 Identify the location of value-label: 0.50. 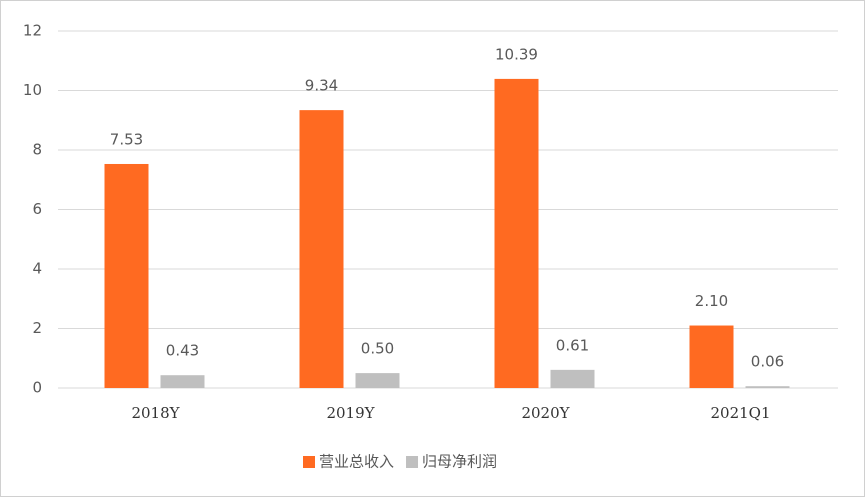
(377, 349).